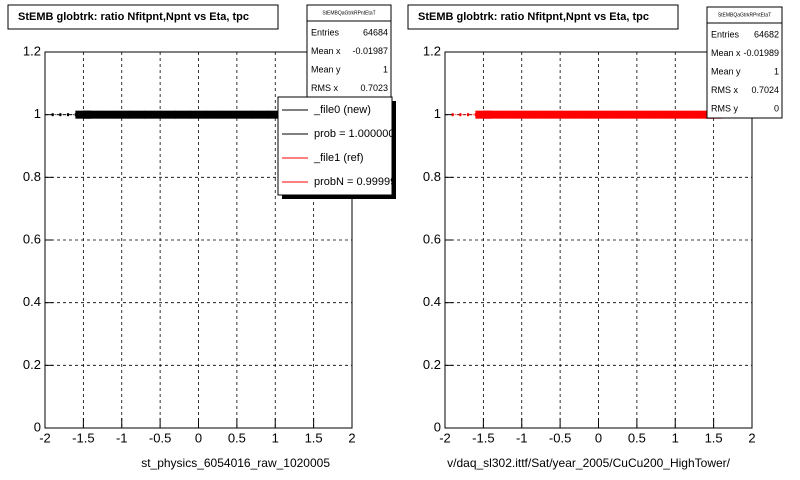 The image size is (800, 480). I want to click on stats-value: 64684, so click(375, 32).